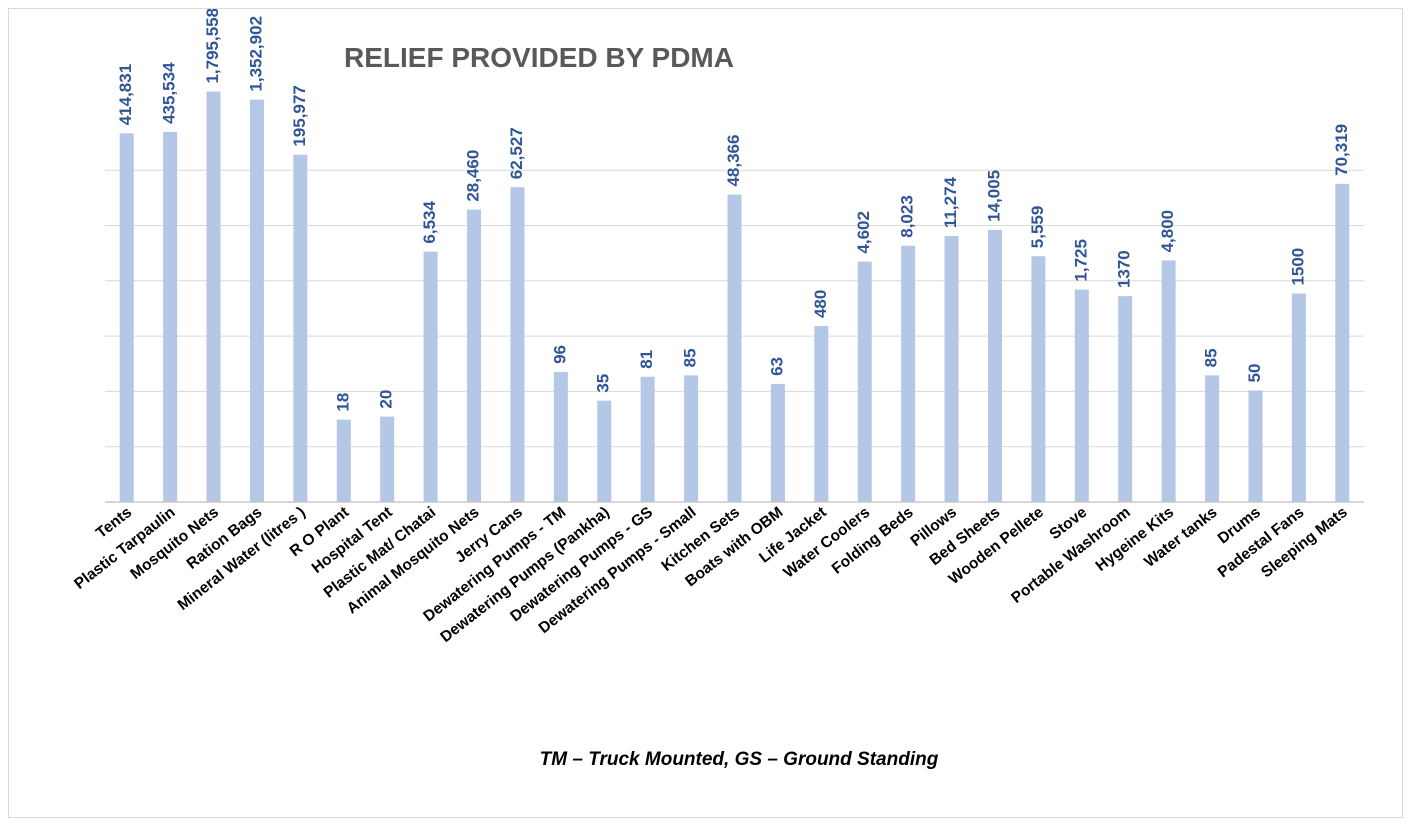  What do you see at coordinates (776, 366) in the screenshot?
I see `data-label: 63` at bounding box center [776, 366].